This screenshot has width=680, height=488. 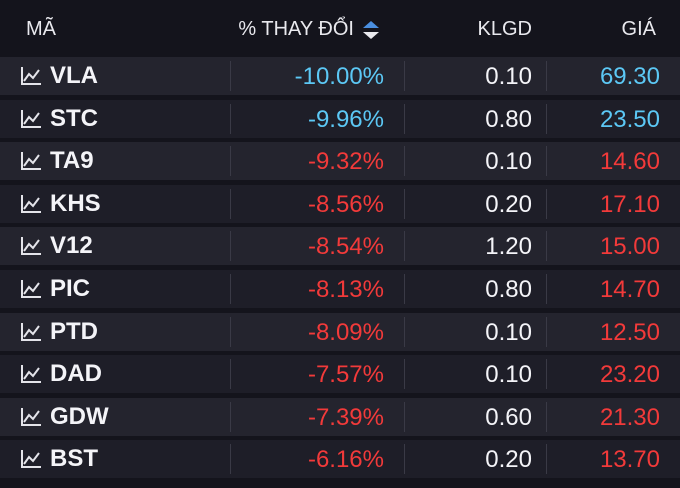 I want to click on change-cell: -8.56%, so click(x=345, y=204).